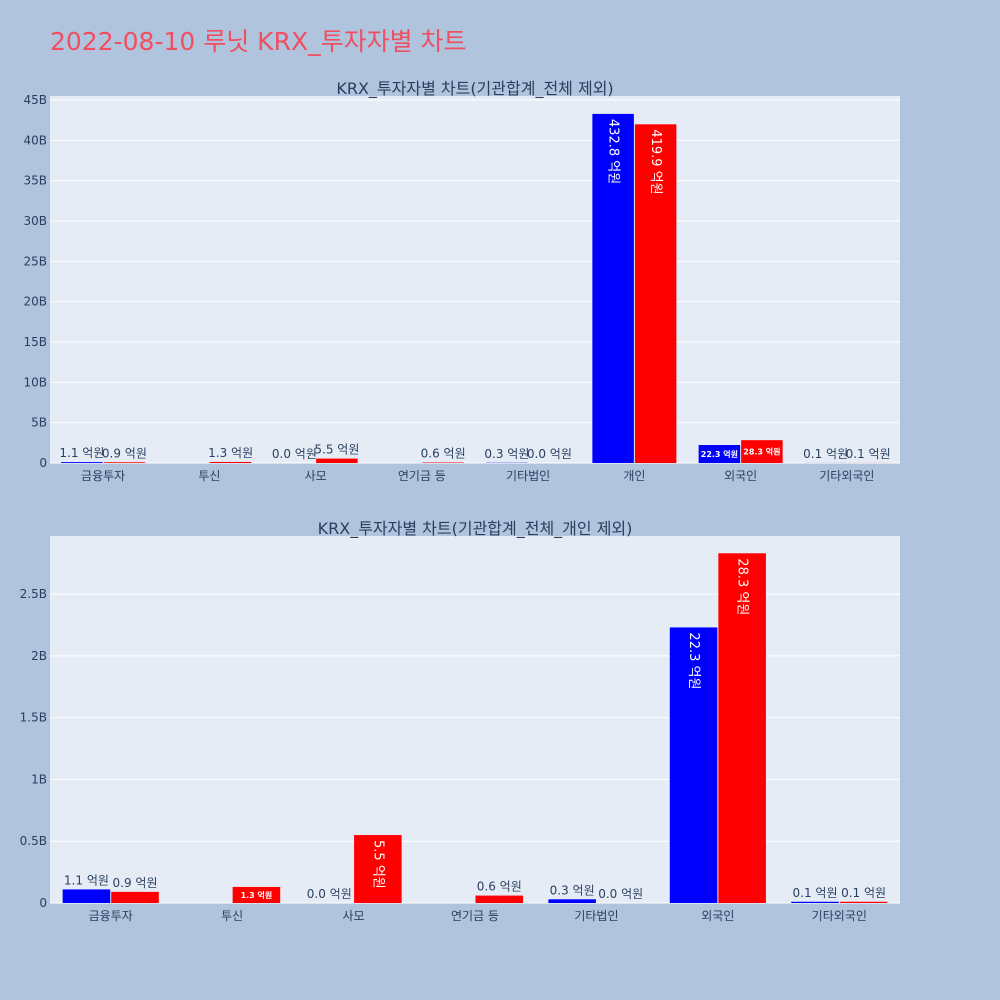  What do you see at coordinates (35, 302) in the screenshot?
I see `y-tick-label: 20B` at bounding box center [35, 302].